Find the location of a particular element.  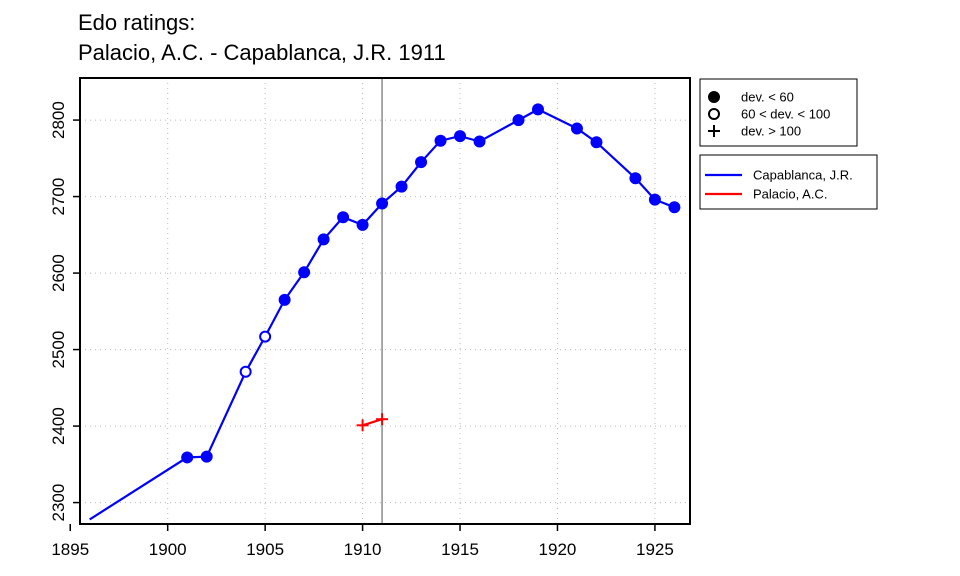

series-legend-box is located at coordinates (788, 182).